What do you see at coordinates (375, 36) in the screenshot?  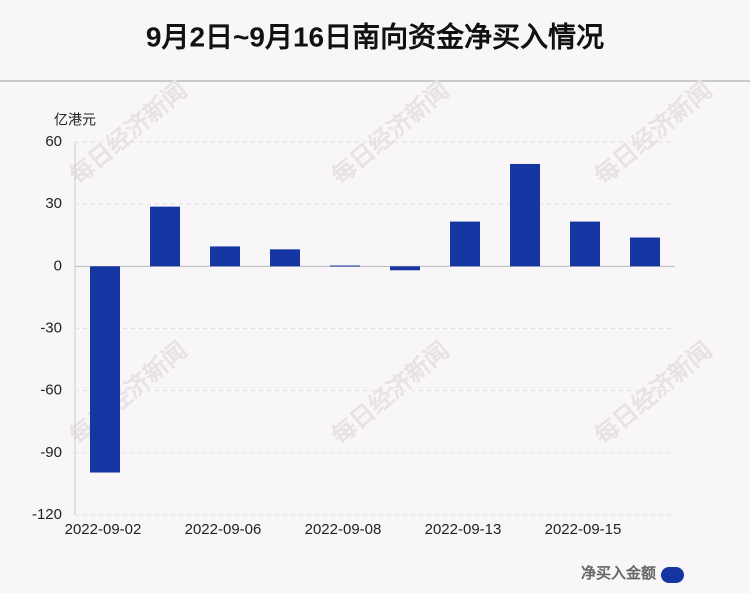 I see `chart-title: 9月2日~9月16日南向资金净买入情况` at bounding box center [375, 36].